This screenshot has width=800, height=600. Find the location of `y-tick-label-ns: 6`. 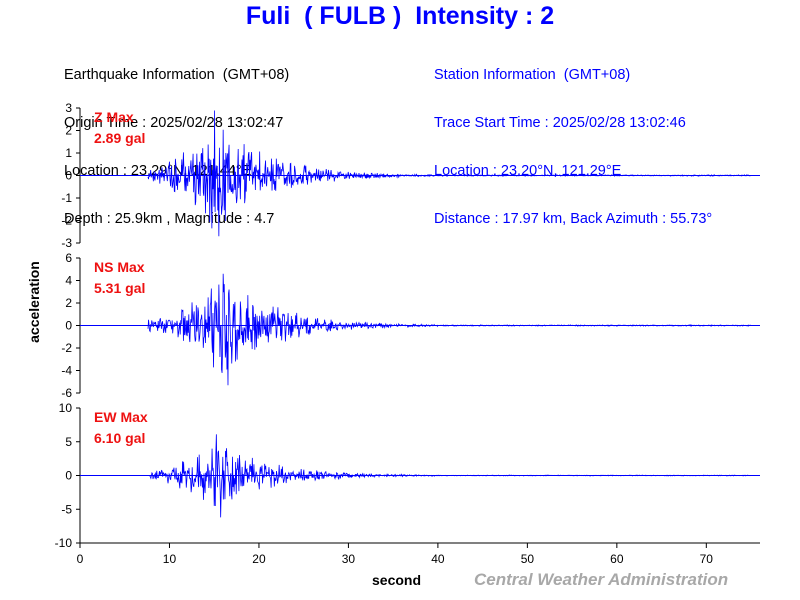

y-tick-label-ns: 6 is located at coordinates (68, 258).